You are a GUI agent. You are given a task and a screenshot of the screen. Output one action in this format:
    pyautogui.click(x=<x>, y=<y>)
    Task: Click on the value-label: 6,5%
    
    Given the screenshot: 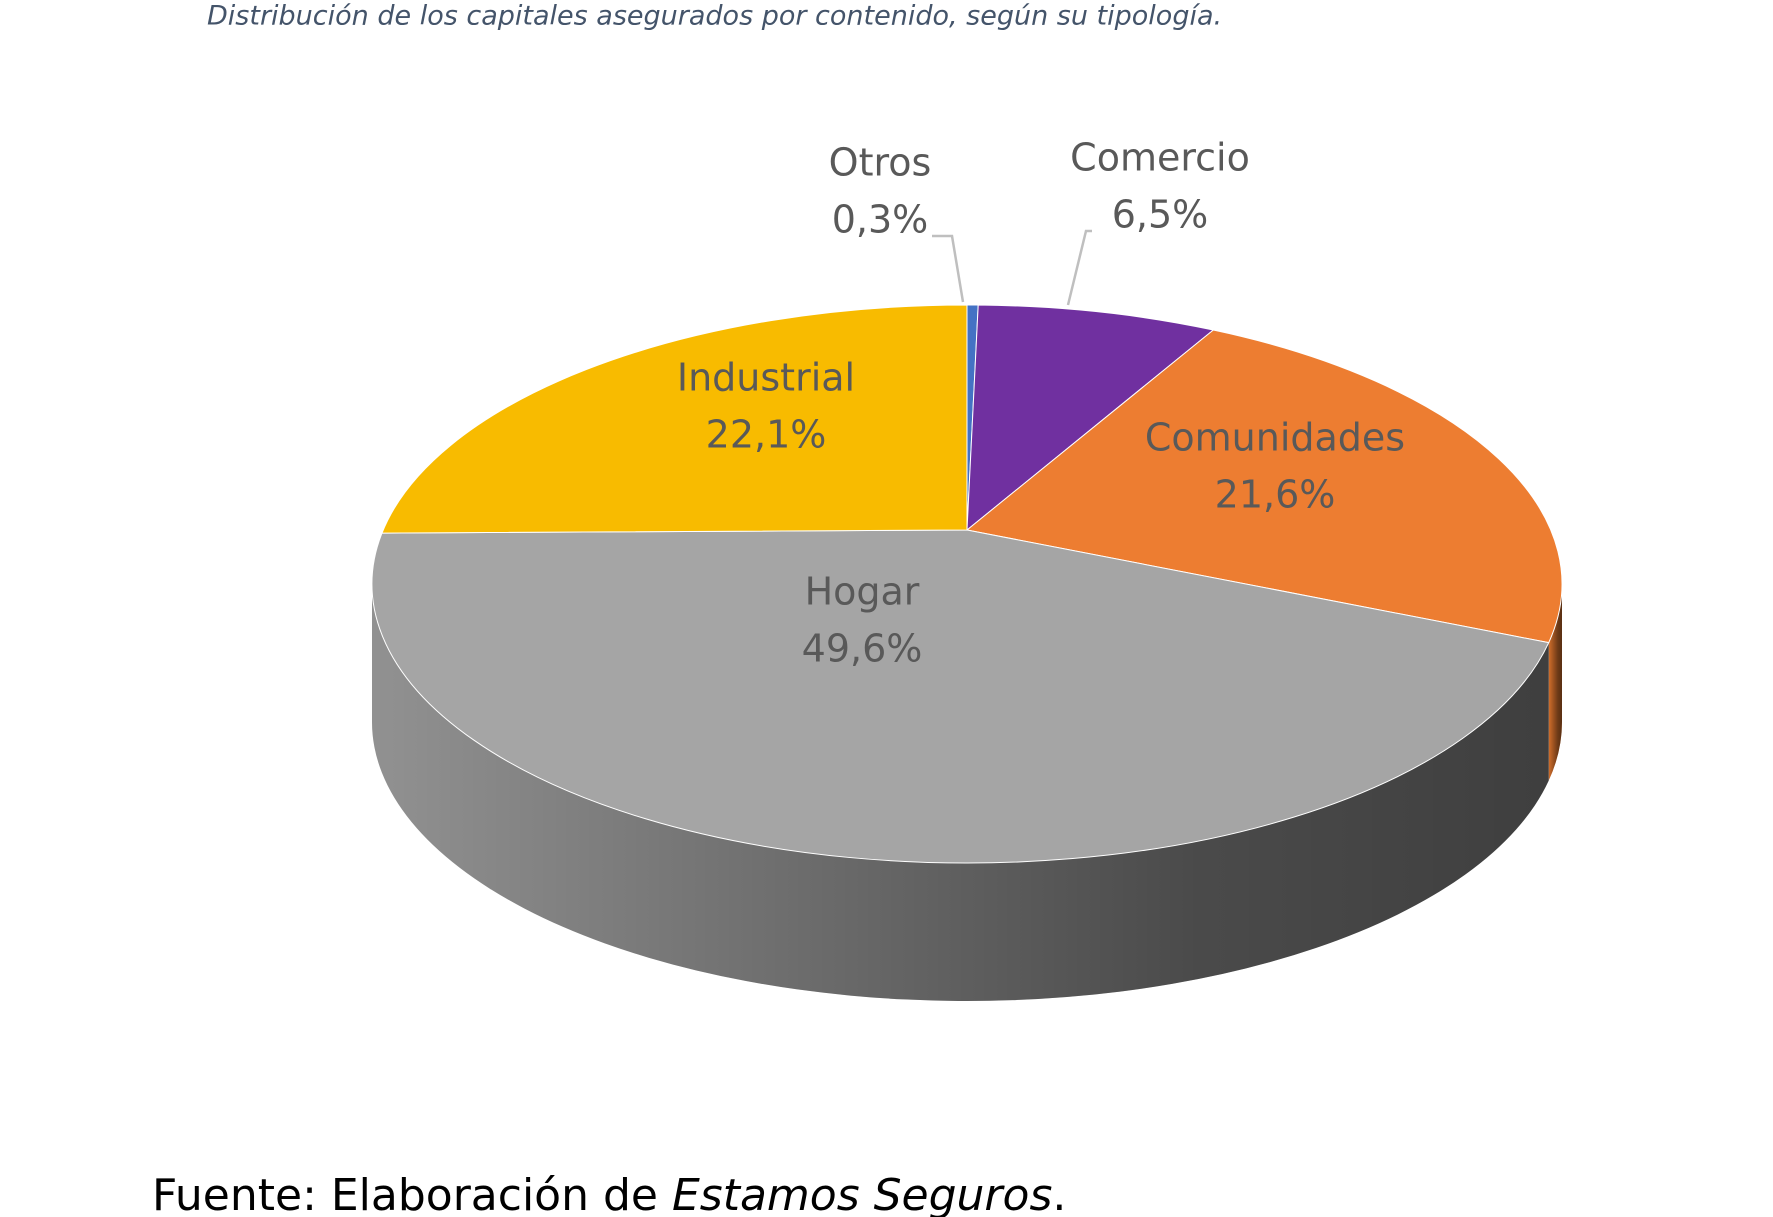 What is the action you would take?
    pyautogui.click(x=1160, y=215)
    